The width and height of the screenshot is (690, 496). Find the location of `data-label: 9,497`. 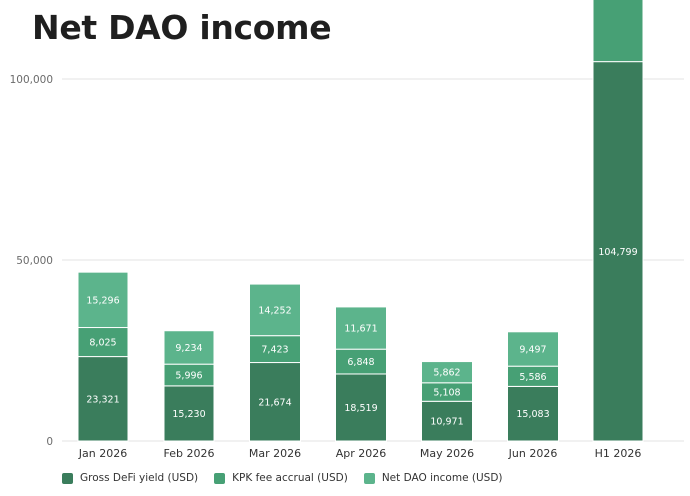

data-label: 9,497 is located at coordinates (532, 349).